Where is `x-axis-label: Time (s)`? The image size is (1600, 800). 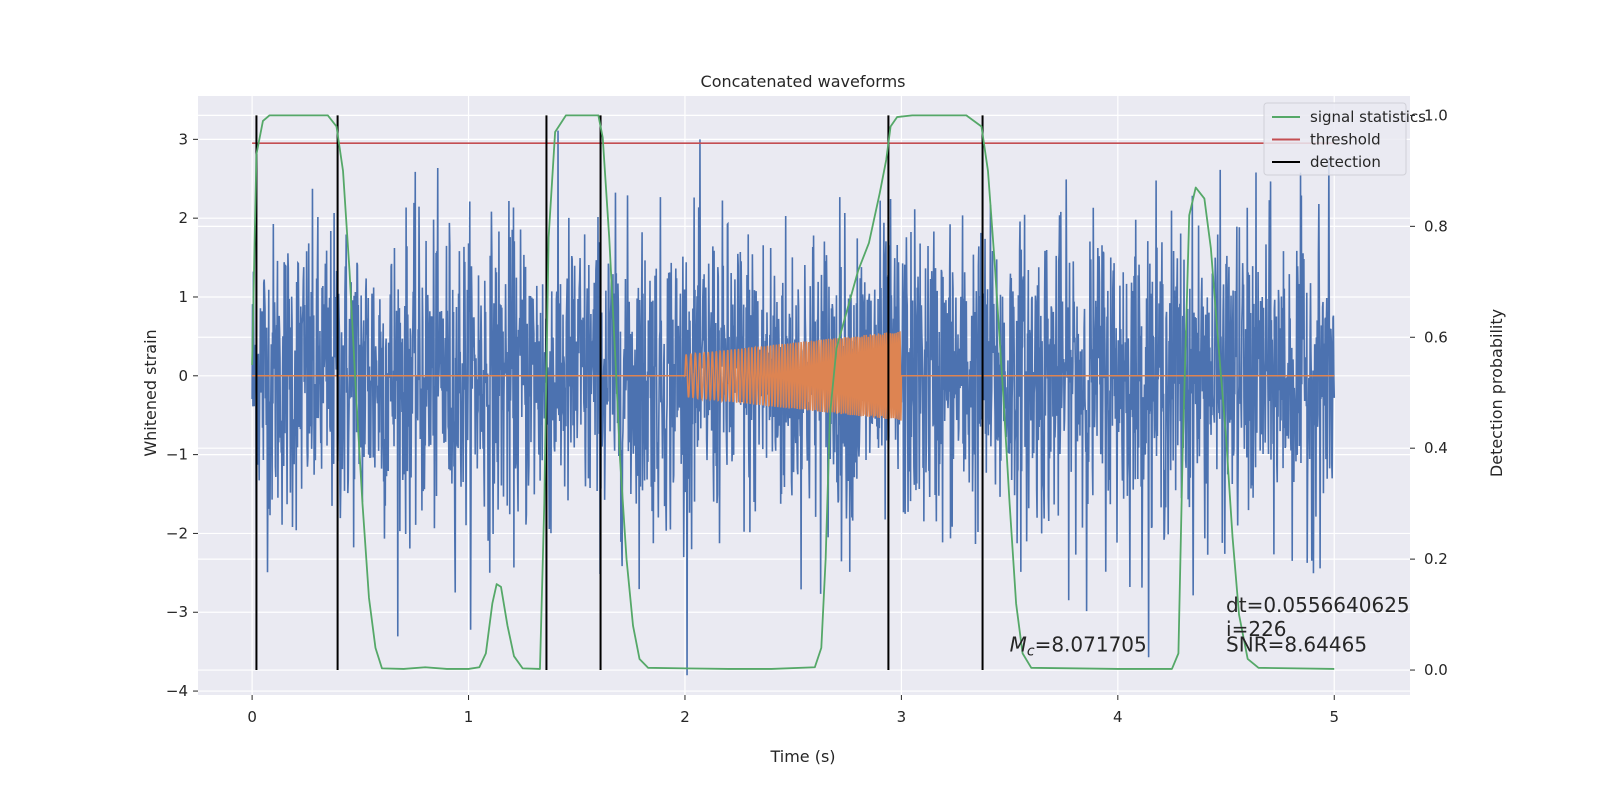 x-axis-label: Time (s) is located at coordinates (802, 756).